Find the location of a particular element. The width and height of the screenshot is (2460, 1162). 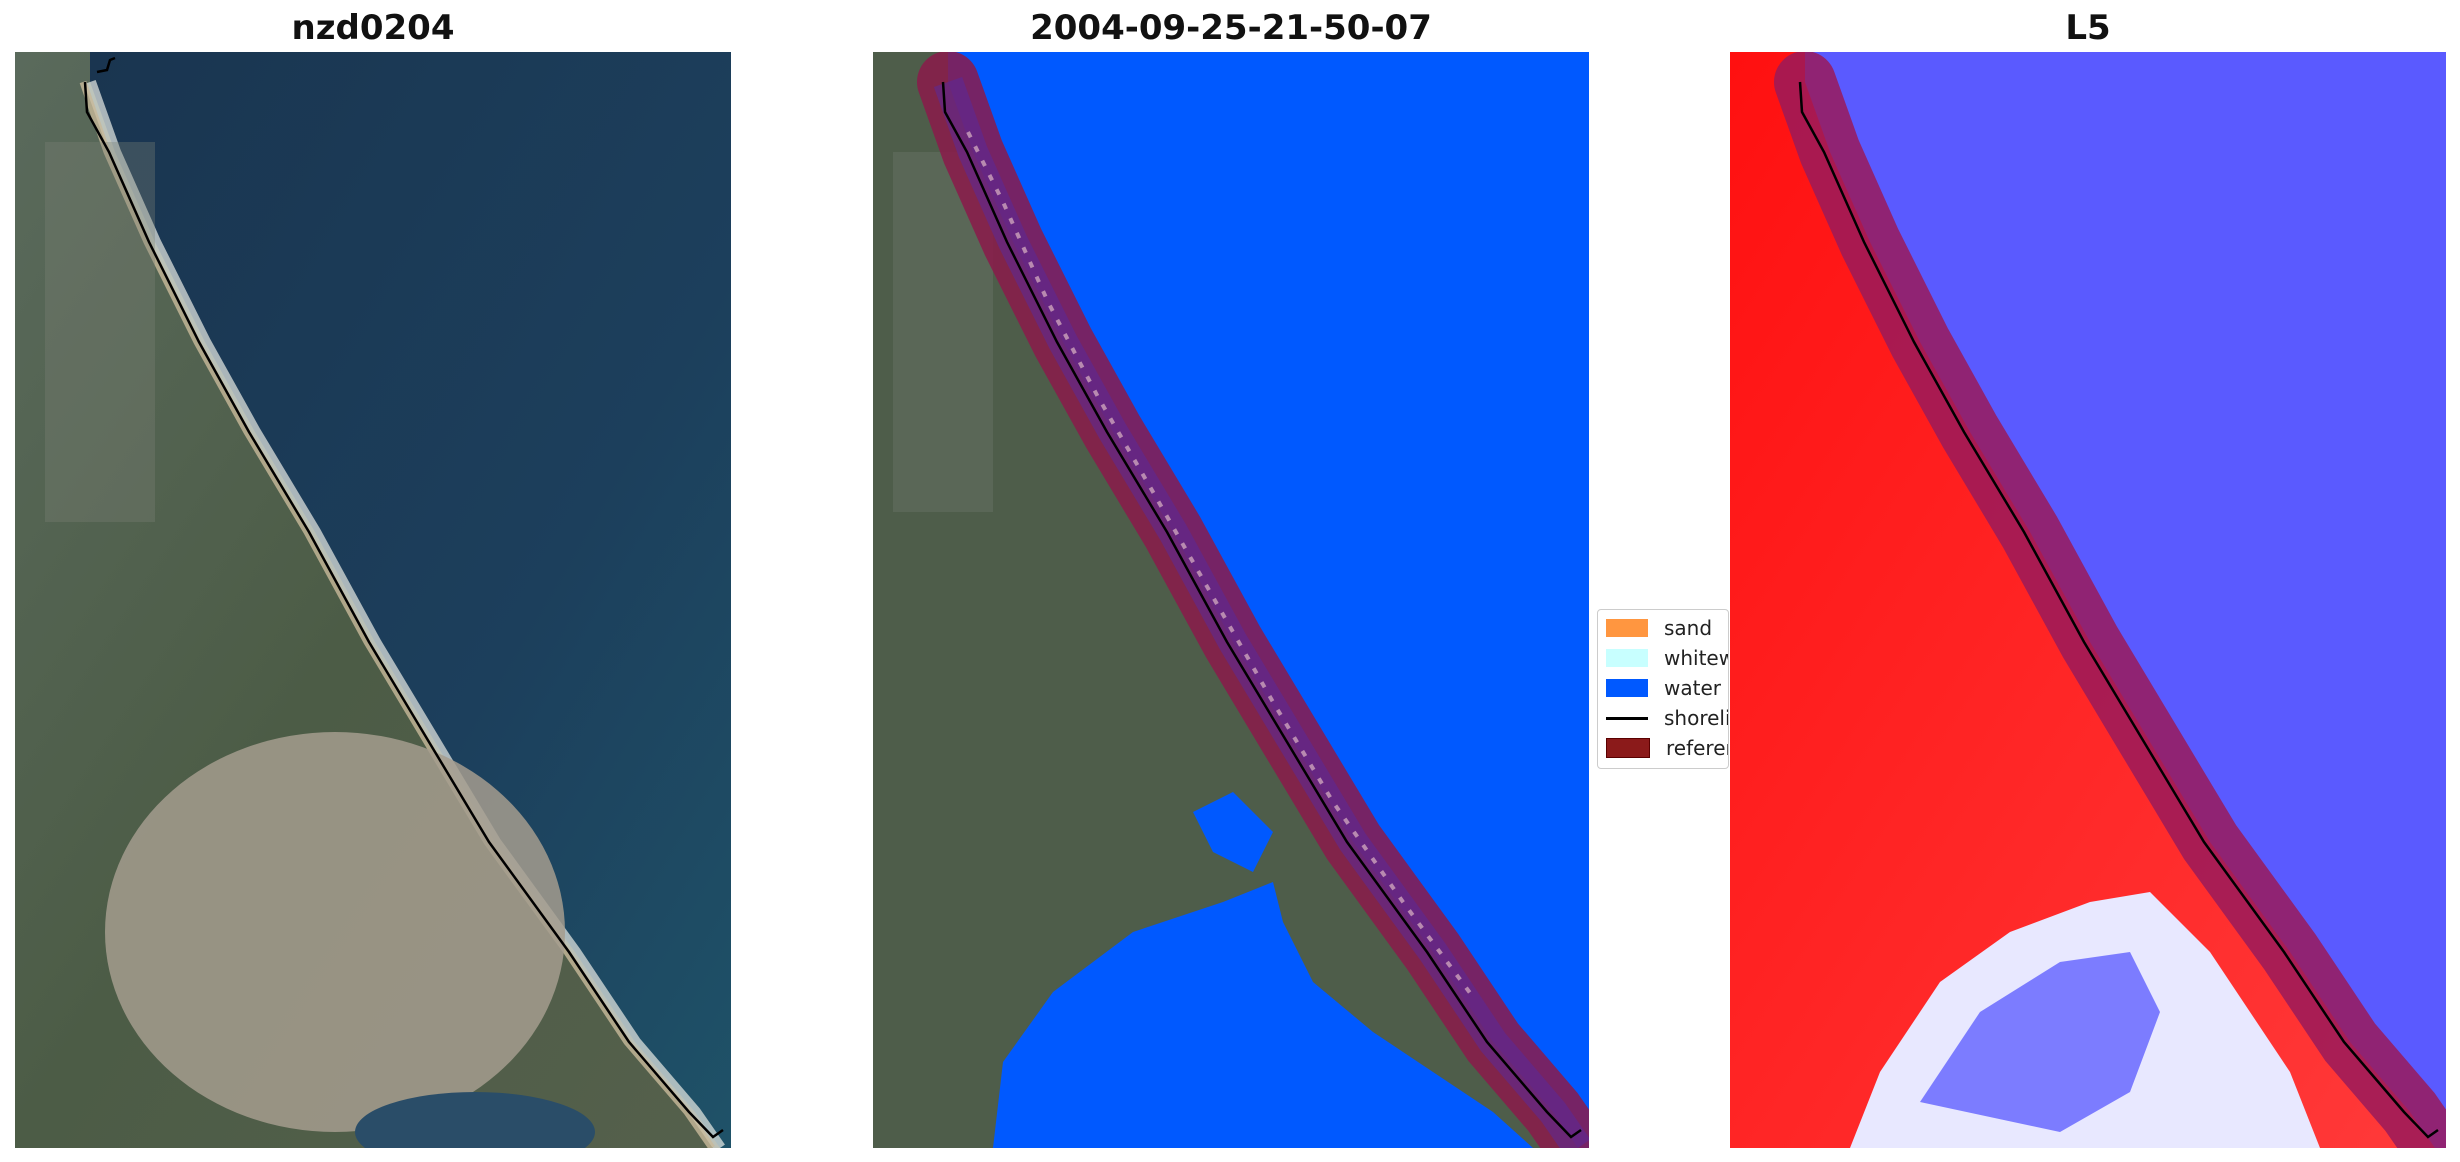

water-class-patch is located at coordinates (1233, 832).